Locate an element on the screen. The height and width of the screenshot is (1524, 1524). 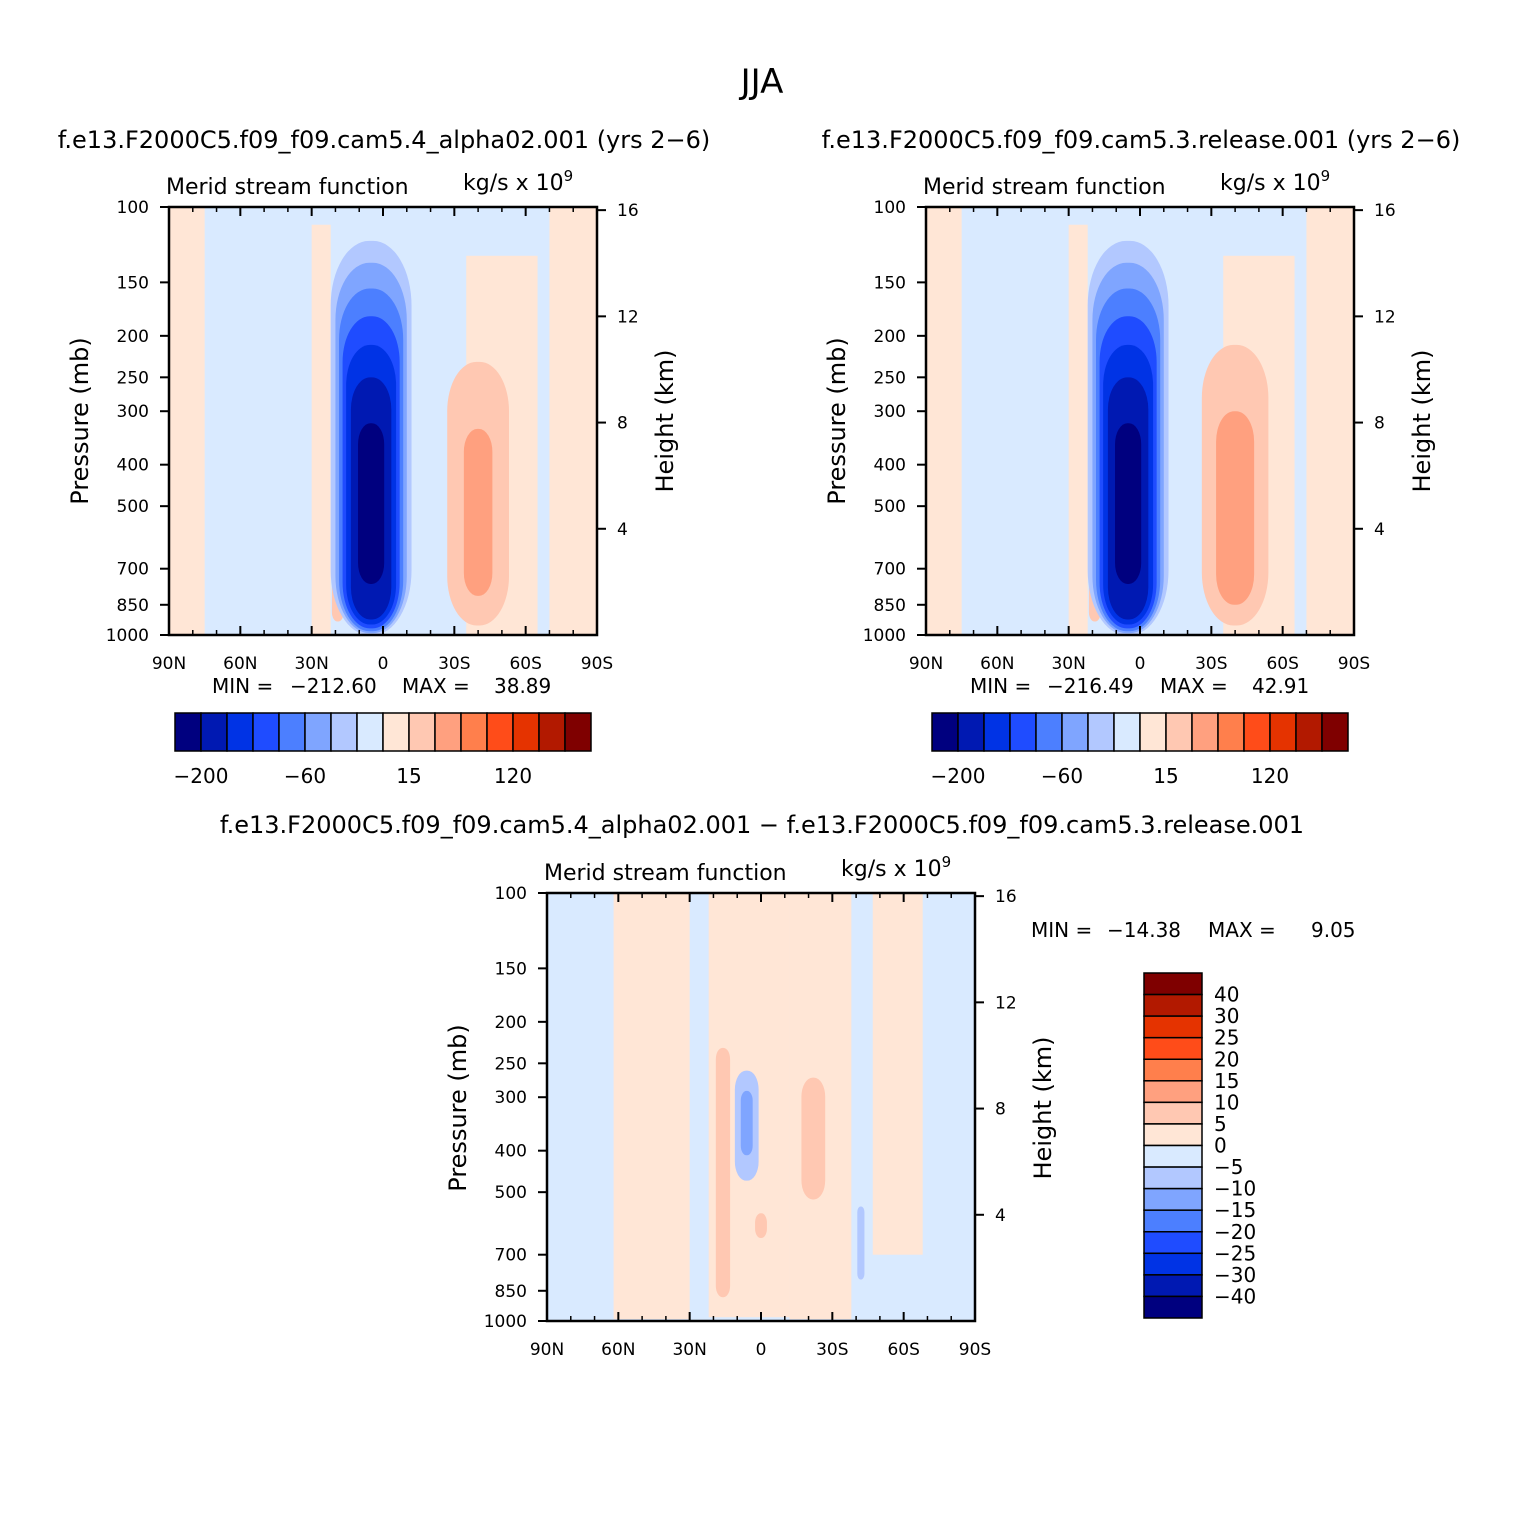
colorbar-label: −15 is located at coordinates (1235, 1210).